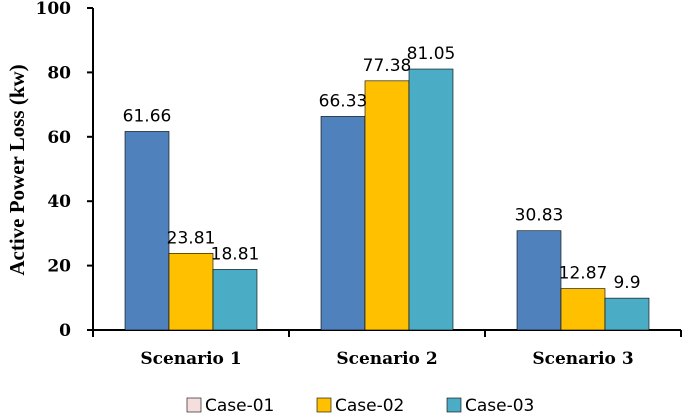 This screenshot has width=685, height=418. I want to click on y-axis-title-group: Active Power Loss (kw), so click(17, 169).